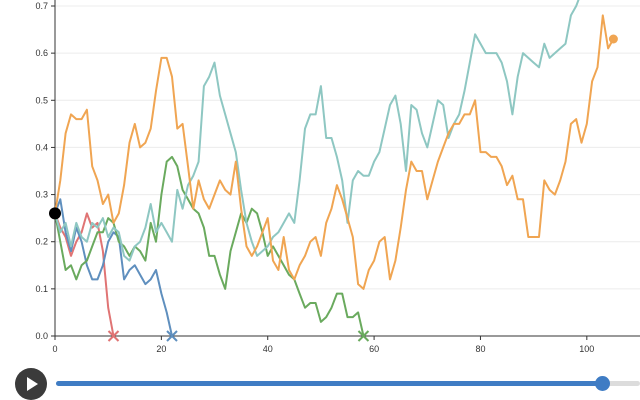  I want to click on end-dot-marker, so click(613, 39).